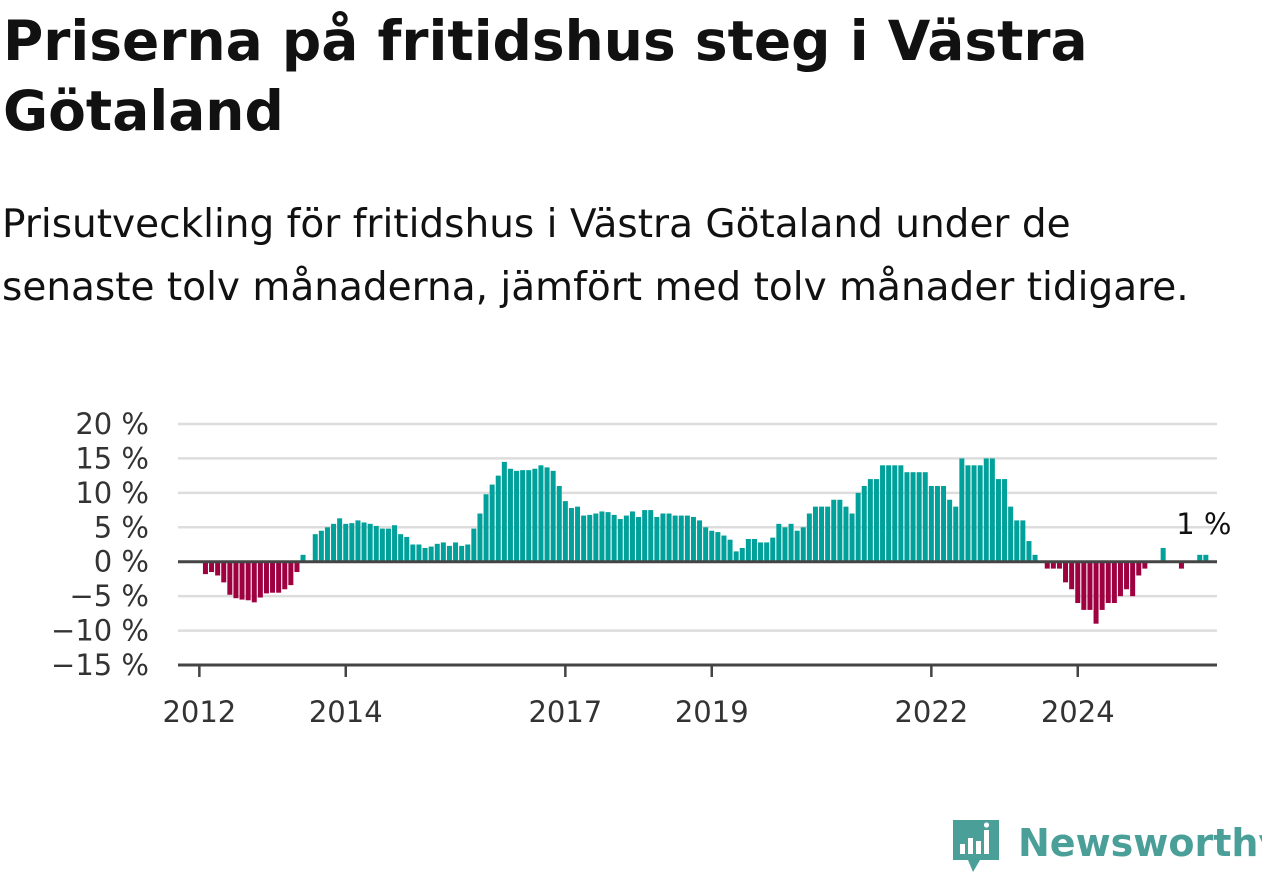 This screenshot has width=1262, height=879. I want to click on x-tick-label: 2017, so click(565, 712).